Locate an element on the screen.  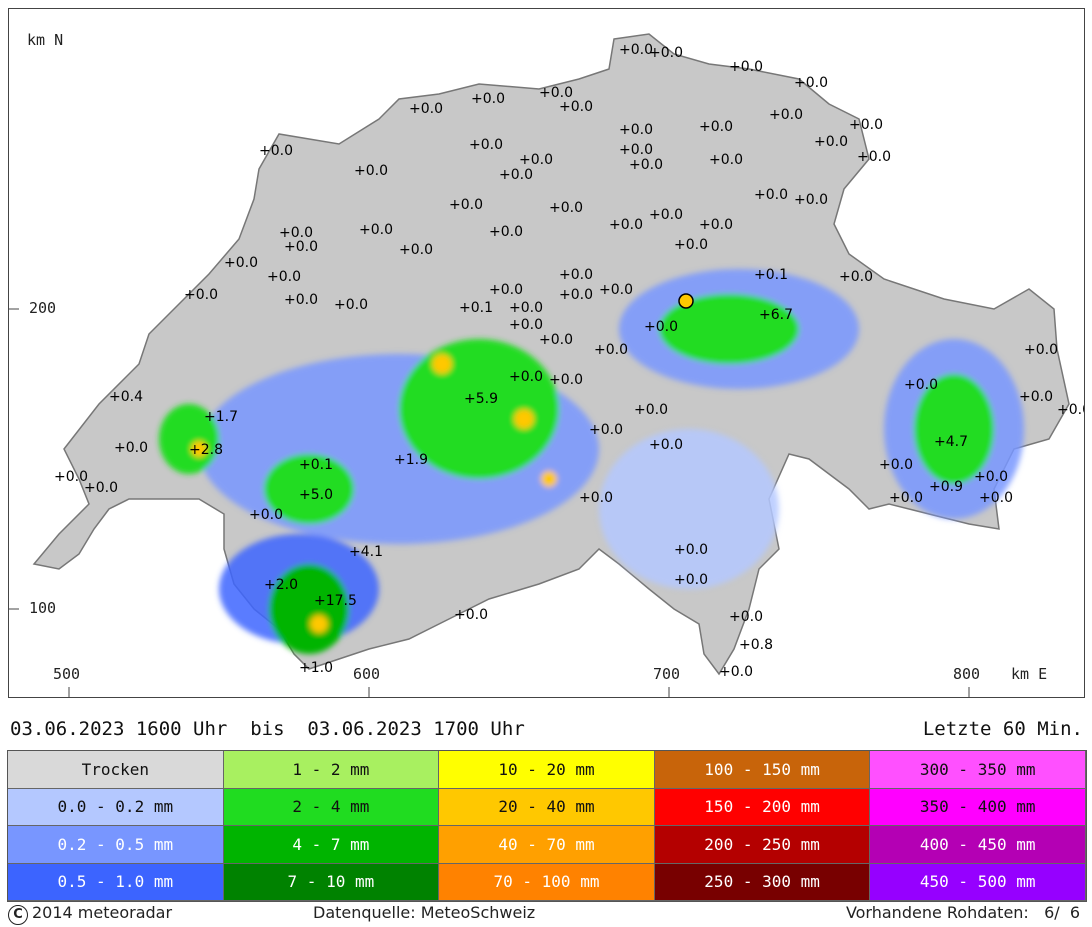
station-value: +17.5 is located at coordinates (335, 601).